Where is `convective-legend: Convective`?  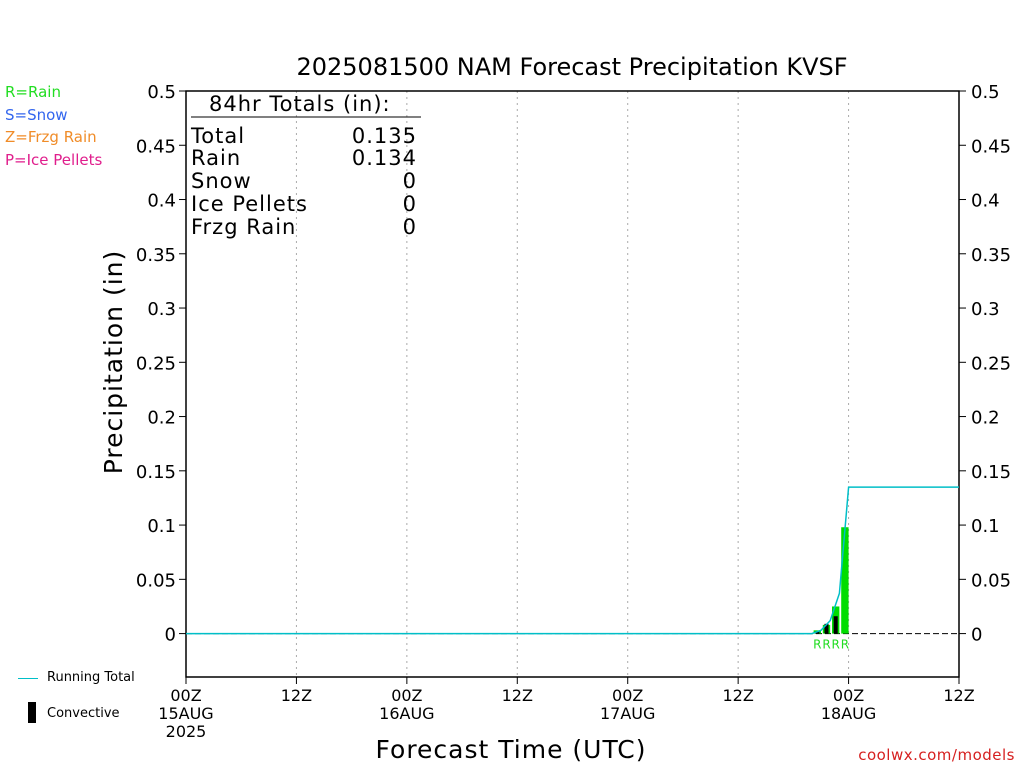
convective-legend: Convective is located at coordinates (88, 713).